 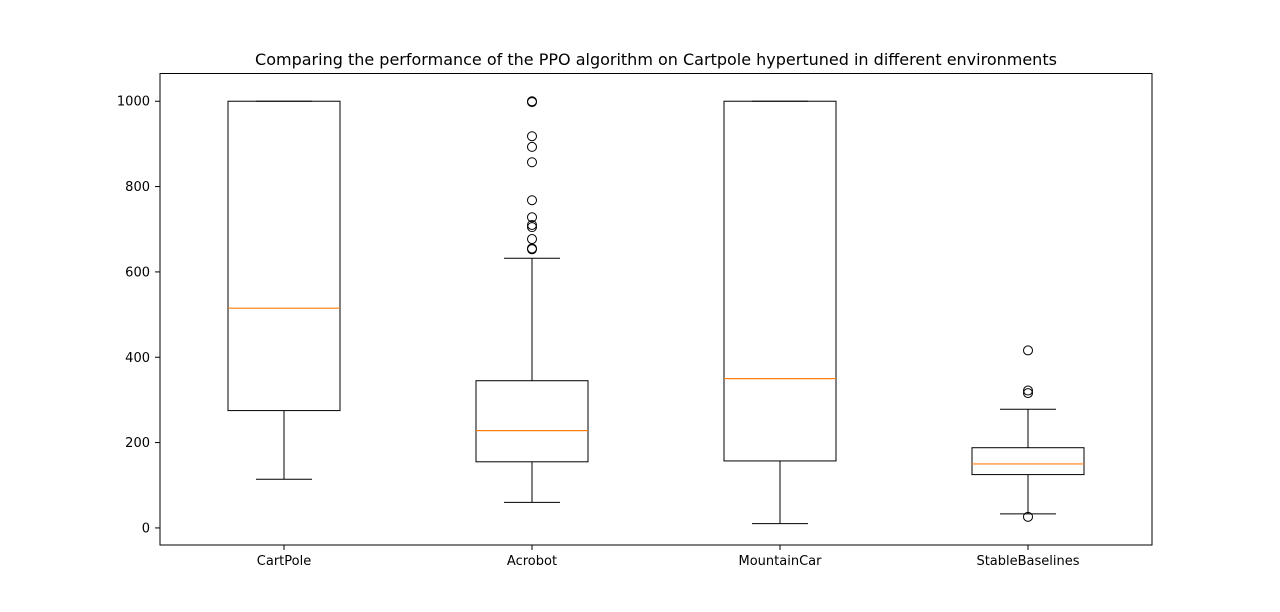 I want to click on y-tick-label: 600, so click(x=137, y=272).